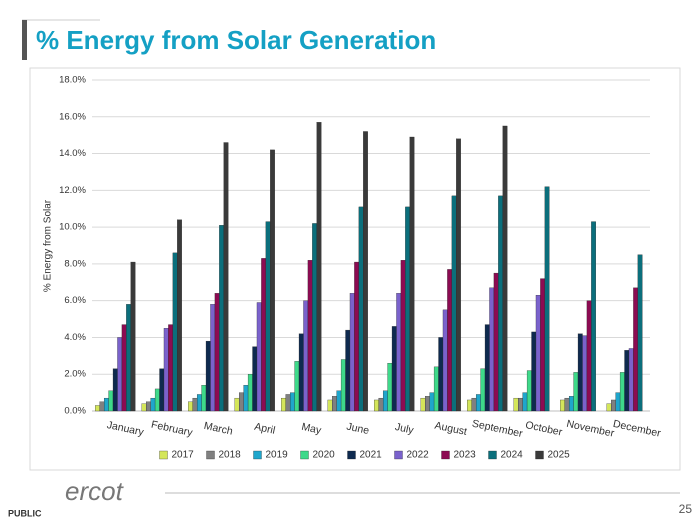 This screenshot has height=526, width=700. Describe the element at coordinates (75, 337) in the screenshot. I see `y-tick-label: 4.0%` at that location.